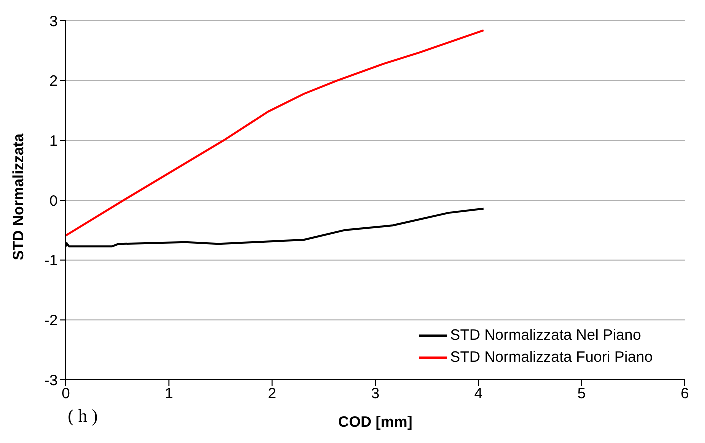 The height and width of the screenshot is (443, 705). Describe the element at coordinates (54, 141) in the screenshot. I see `y-tick-label: 1` at that location.